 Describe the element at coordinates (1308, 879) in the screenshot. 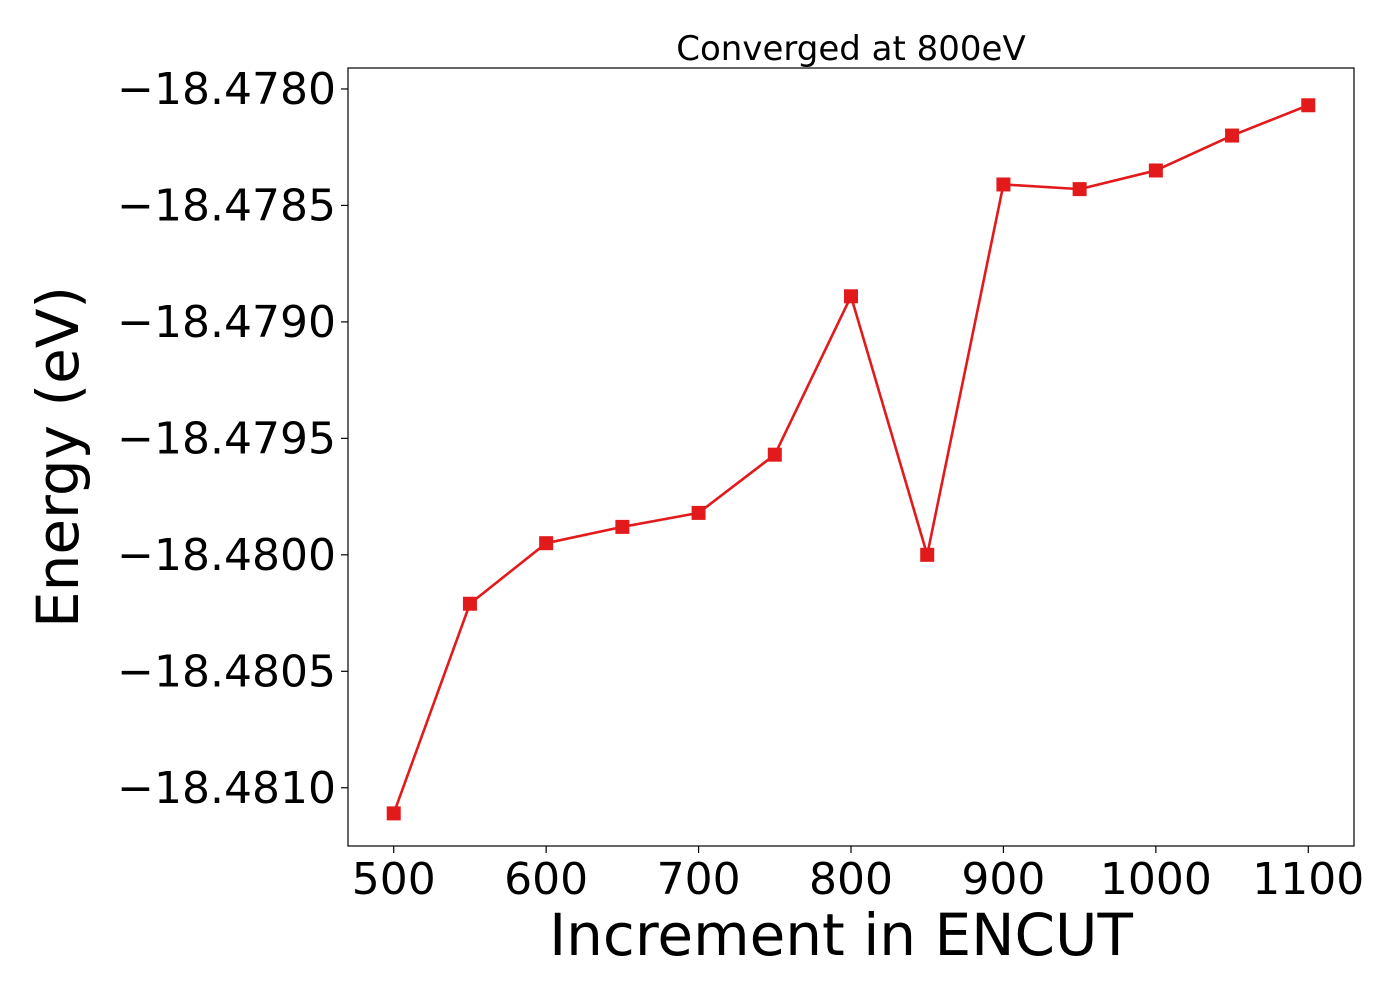

I see `x-tick-label: 1100` at that location.